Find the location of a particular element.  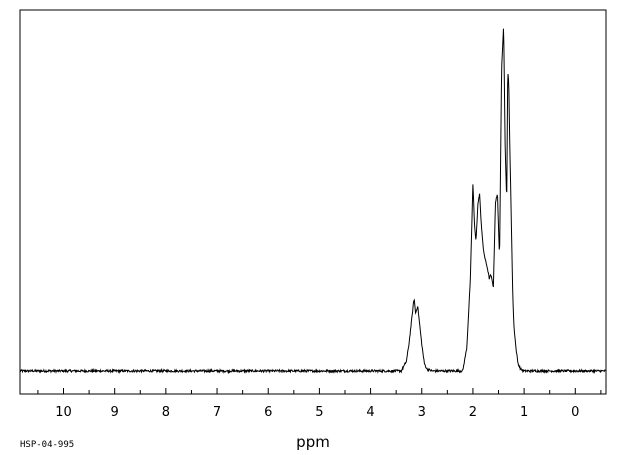

tick-labels: 10 9 8 7 6 5 4 3 2 1 0 is located at coordinates (317, 412).